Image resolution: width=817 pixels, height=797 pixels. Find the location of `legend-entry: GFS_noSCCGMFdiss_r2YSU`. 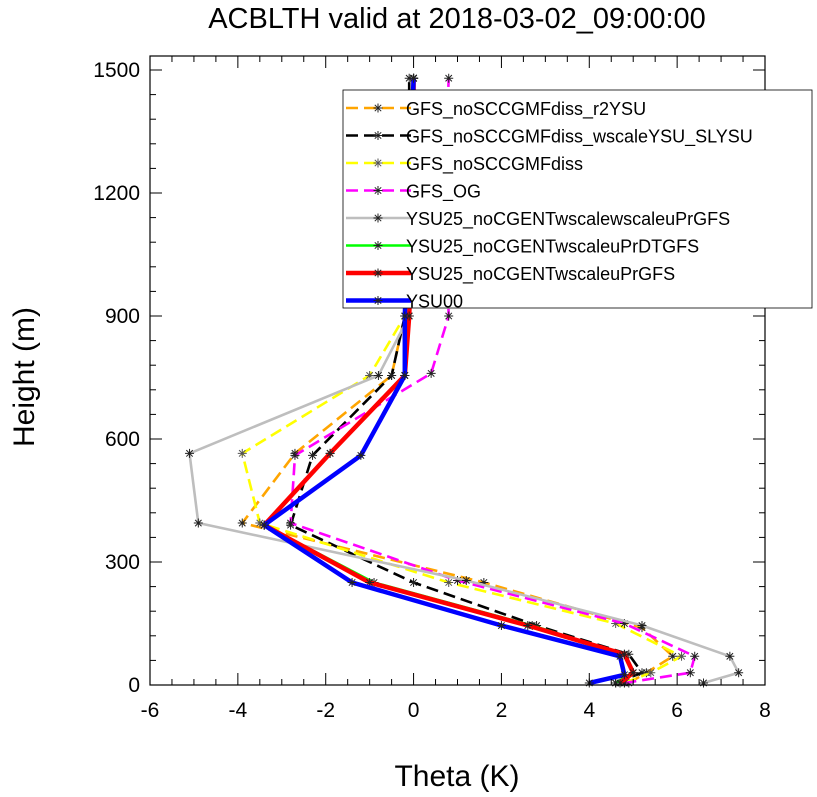

legend-entry: GFS_noSCCGMFdiss_r2YSU is located at coordinates (496, 109).